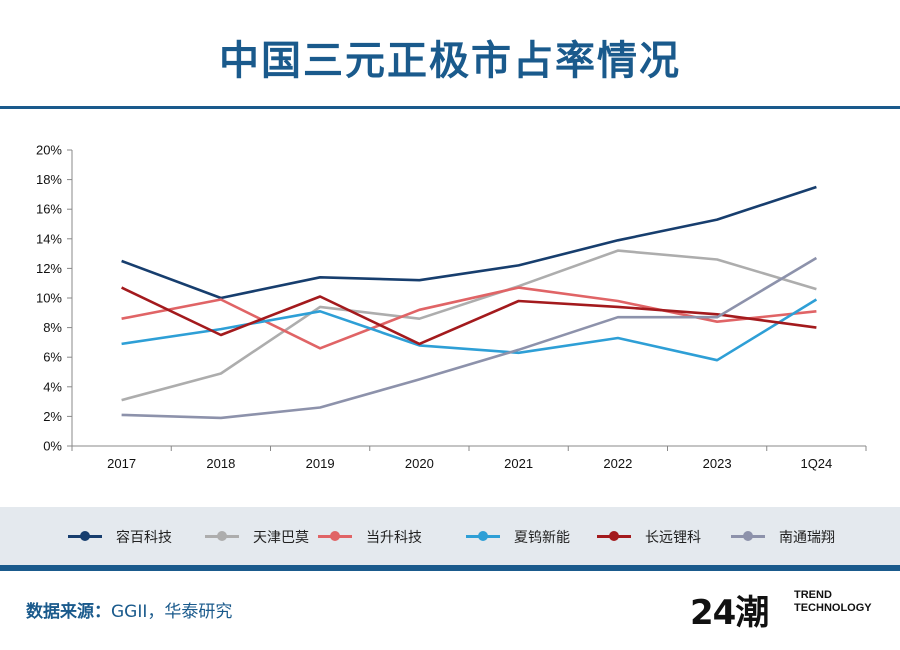  Describe the element at coordinates (121, 463) in the screenshot. I see `x-tick-label: 2017` at that location.